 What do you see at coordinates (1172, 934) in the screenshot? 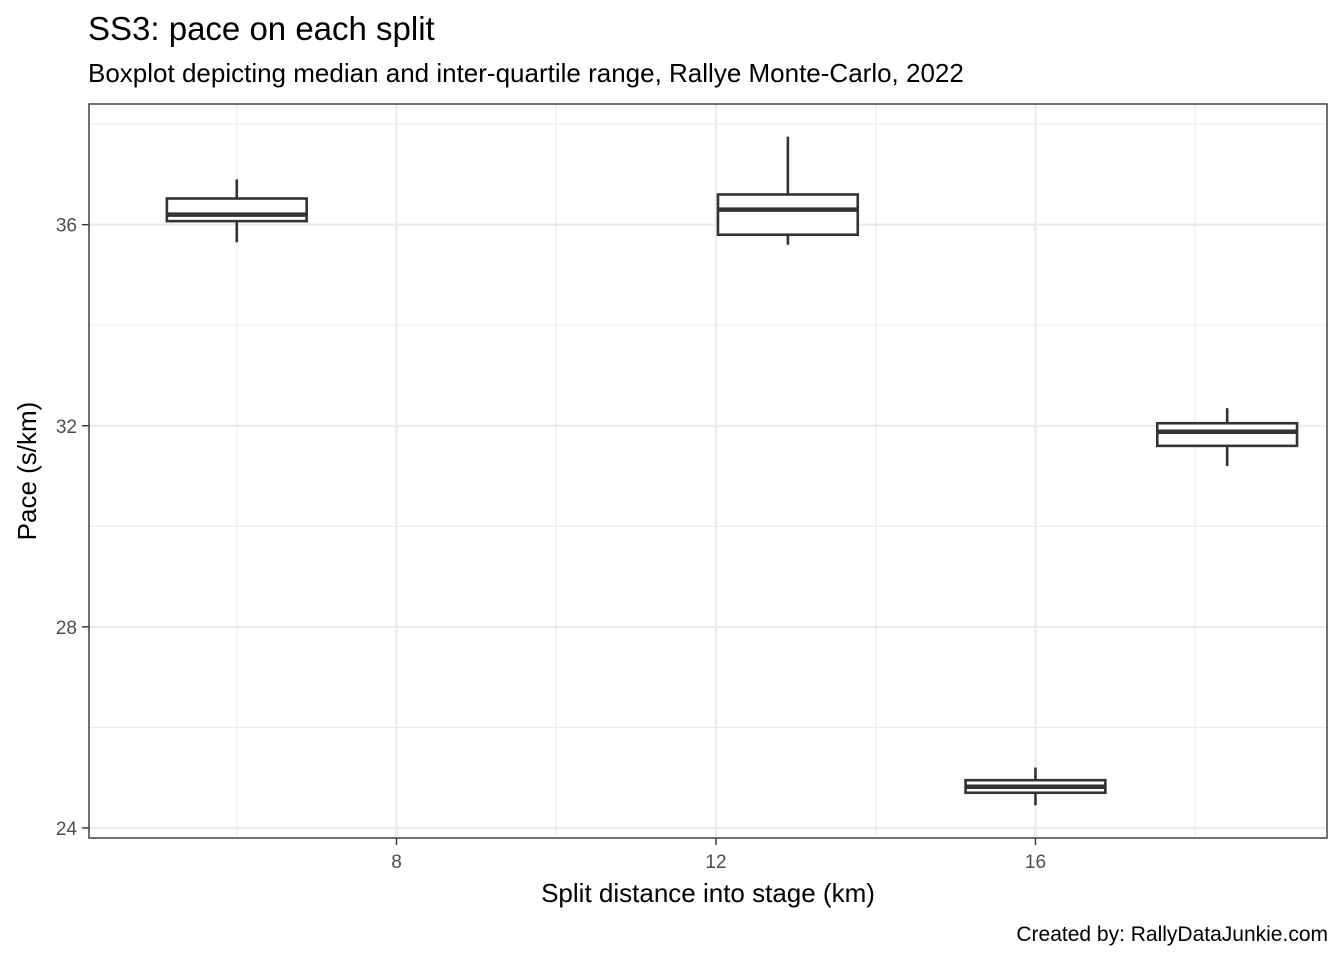
I see `chart-caption: Created by: RallyDataJunkie.com` at bounding box center [1172, 934].